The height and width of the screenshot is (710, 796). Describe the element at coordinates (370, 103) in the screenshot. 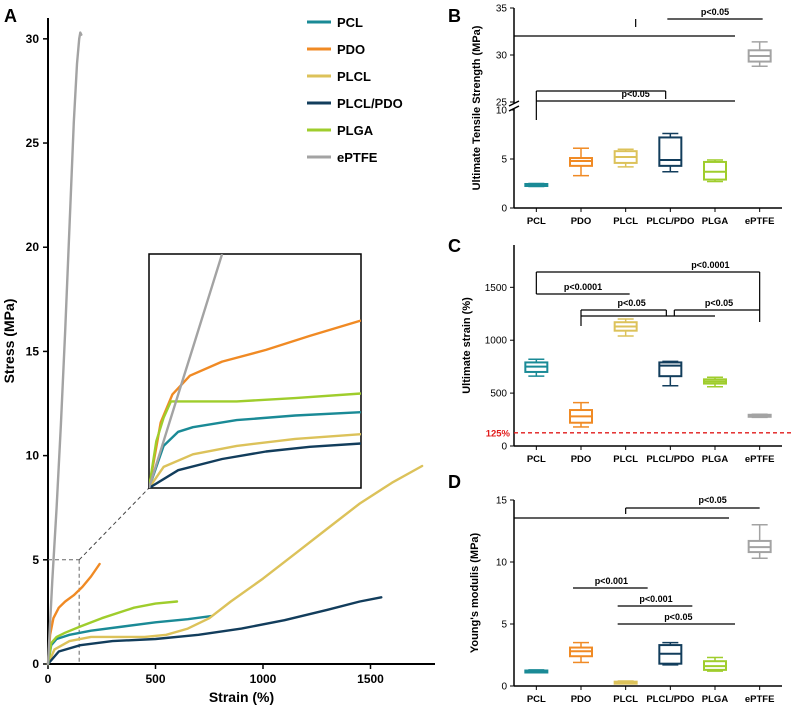

I see `legend-label: PLCL/PDO` at that location.